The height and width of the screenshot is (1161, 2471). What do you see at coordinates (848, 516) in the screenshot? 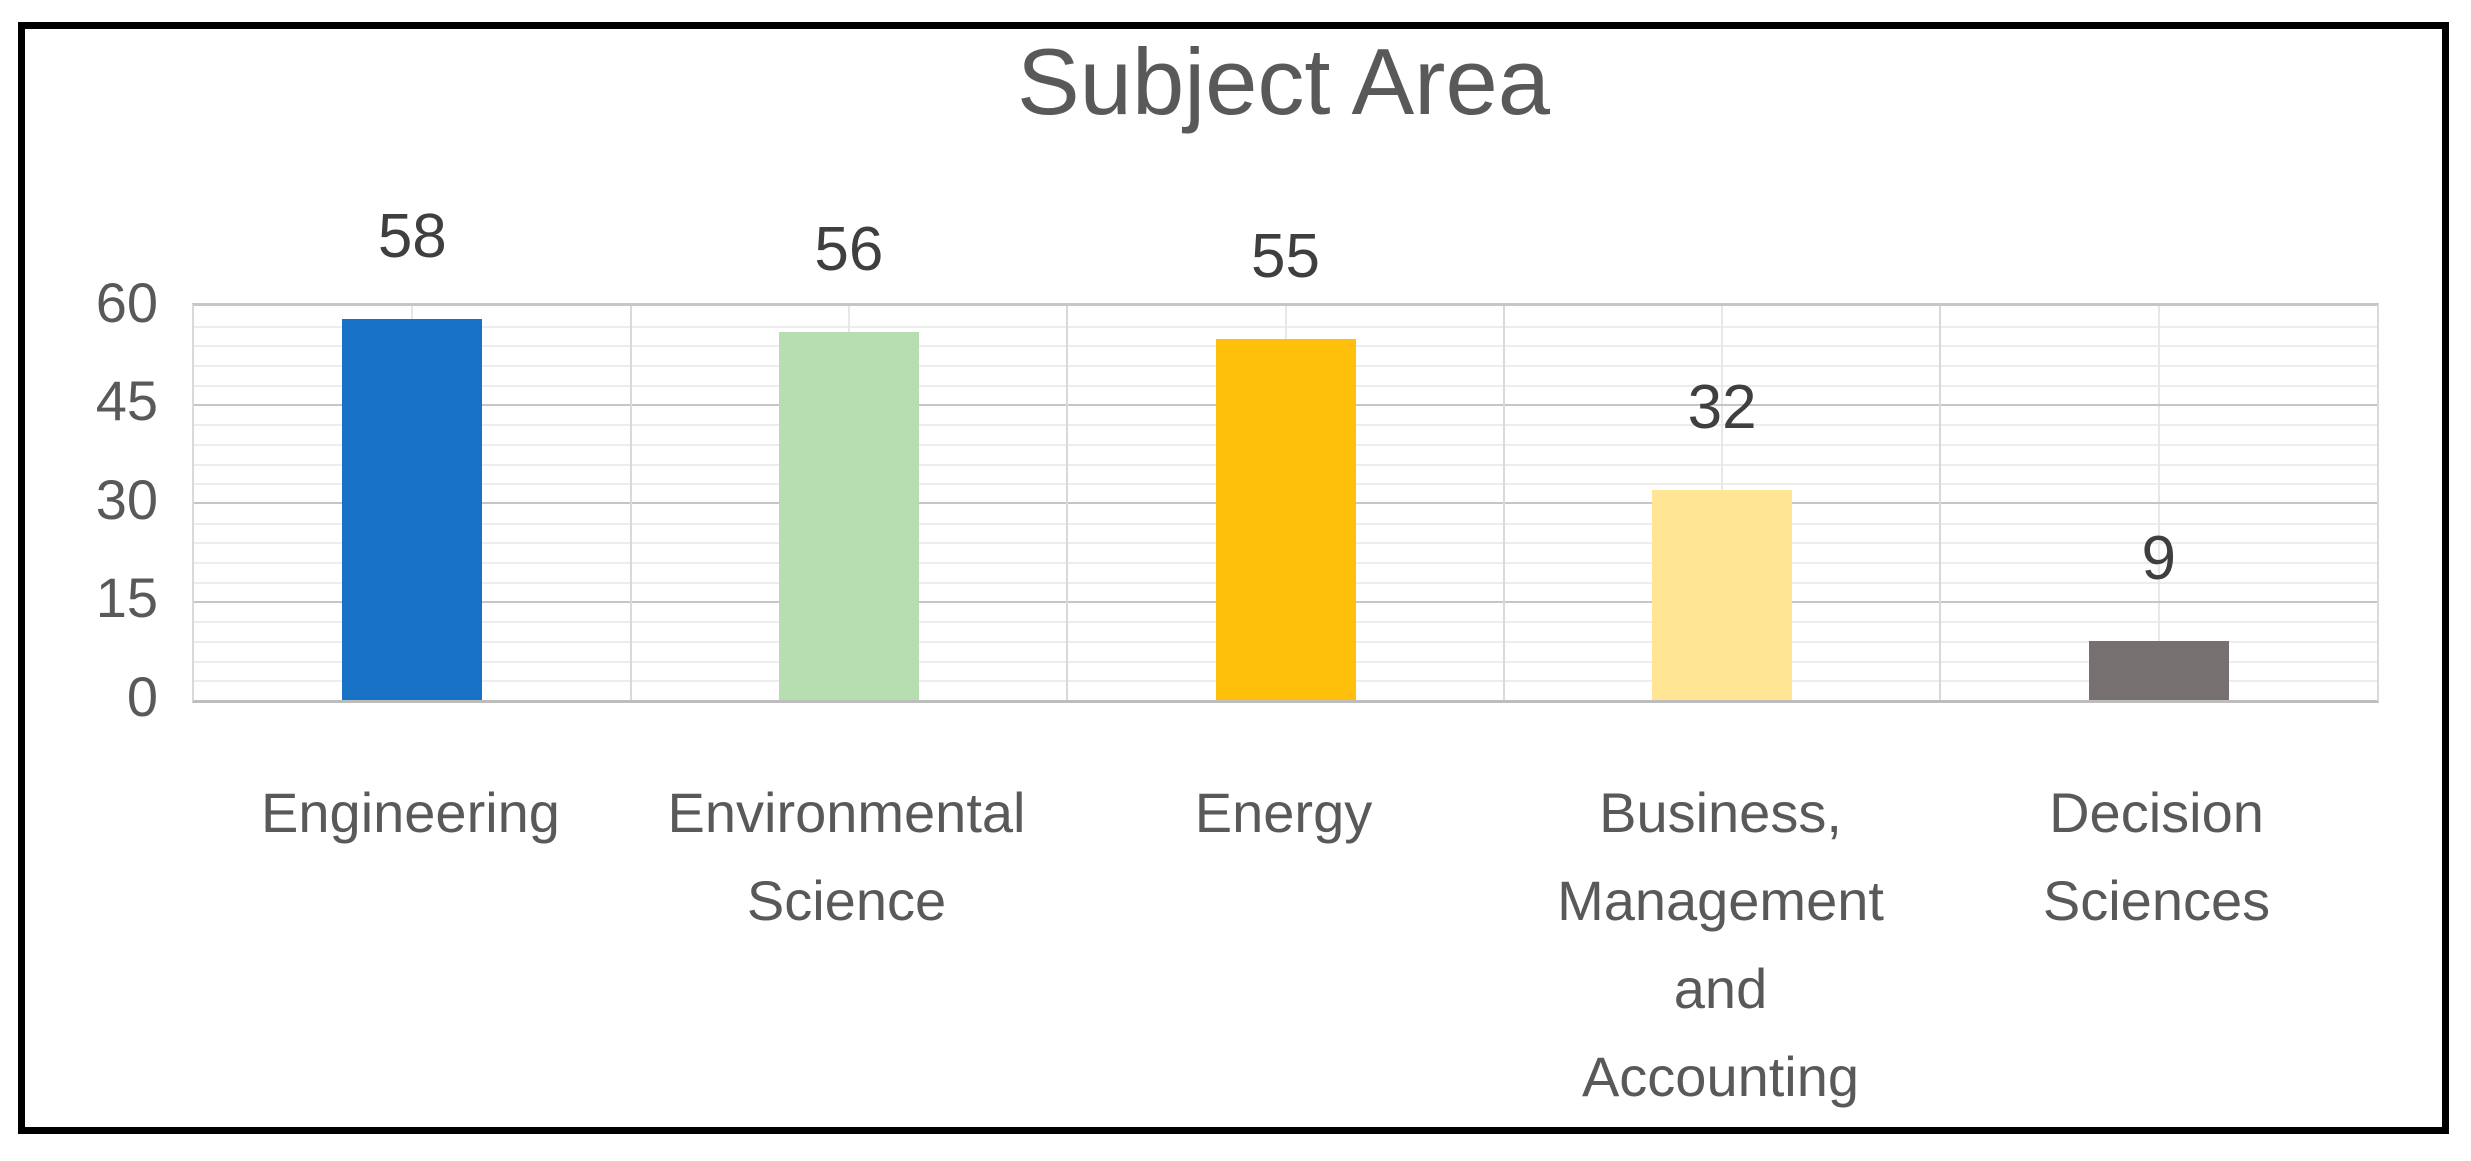
I see `bar-environmental-science` at bounding box center [848, 516].